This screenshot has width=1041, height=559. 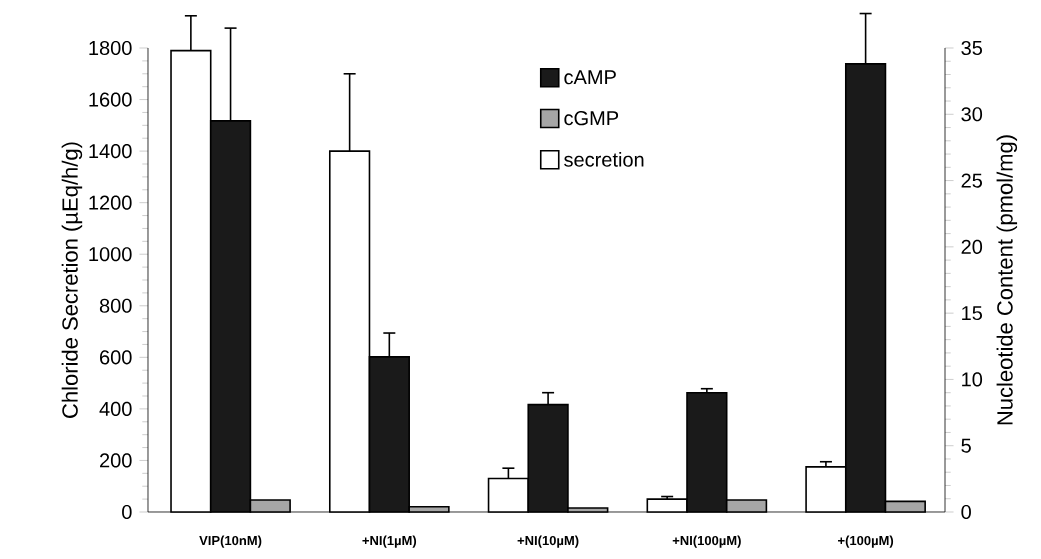 I want to click on y2-tick-label: 35, so click(x=972, y=48).